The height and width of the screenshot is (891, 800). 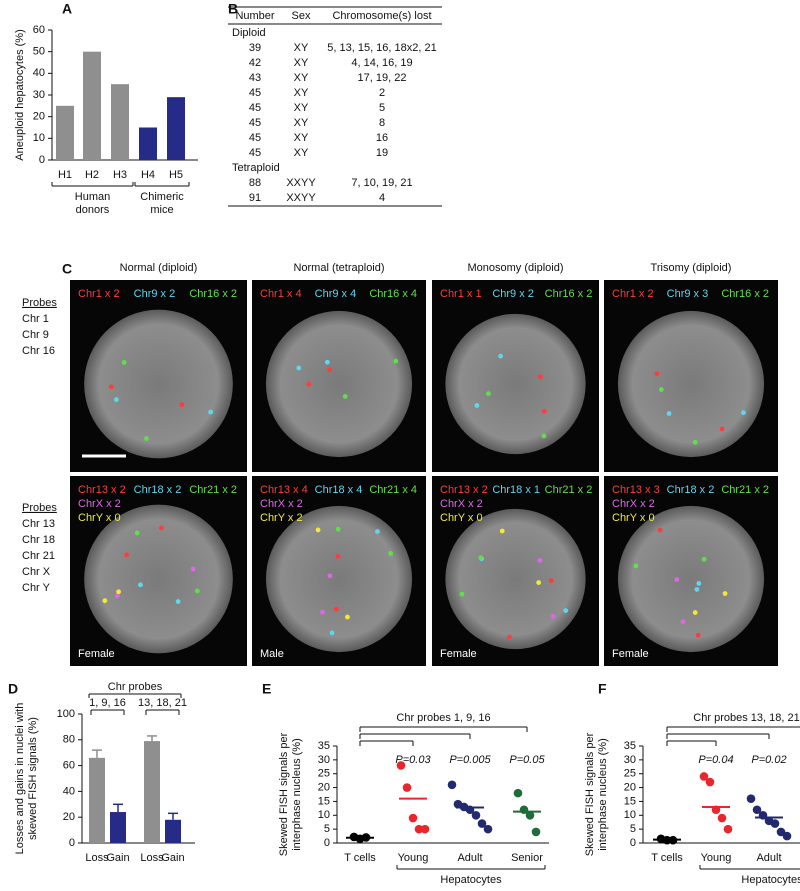 I want to click on probe-count: Chr9 x 3, so click(x=688, y=294).